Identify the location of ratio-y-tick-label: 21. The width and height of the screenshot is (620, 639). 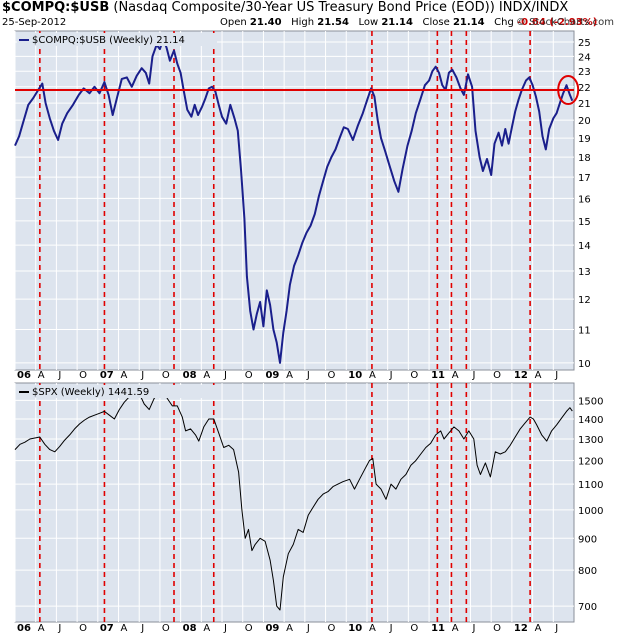
(584, 104).